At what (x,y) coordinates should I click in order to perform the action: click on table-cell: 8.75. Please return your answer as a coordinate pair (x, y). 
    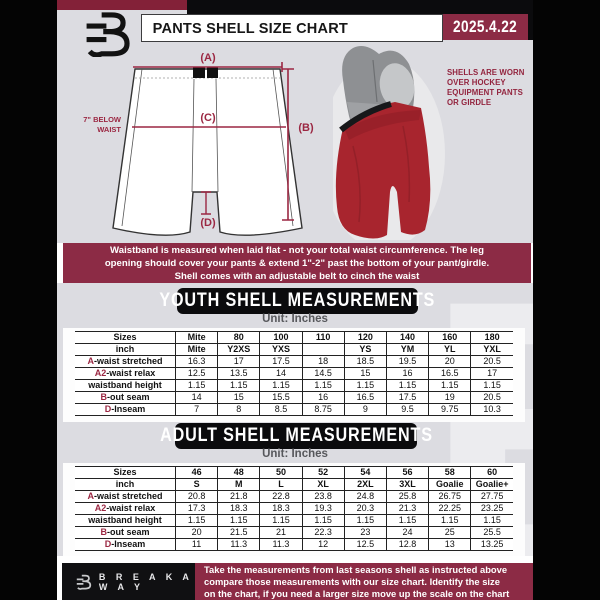
    Looking at the image, I should click on (323, 409).